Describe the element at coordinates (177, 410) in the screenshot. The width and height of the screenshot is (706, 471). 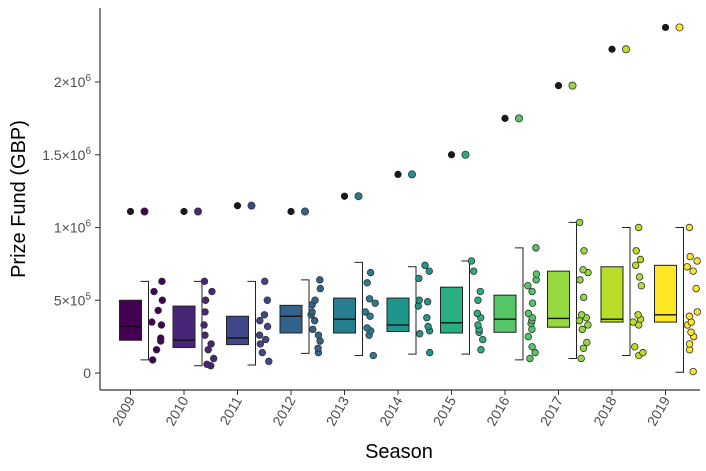
I see `x-tick-label: 2010` at that location.